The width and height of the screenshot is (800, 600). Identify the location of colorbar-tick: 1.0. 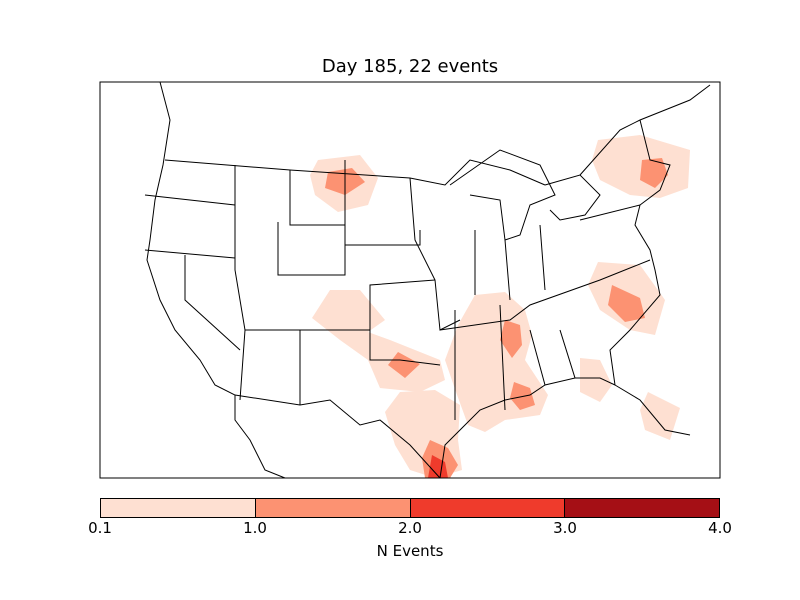
(255, 528).